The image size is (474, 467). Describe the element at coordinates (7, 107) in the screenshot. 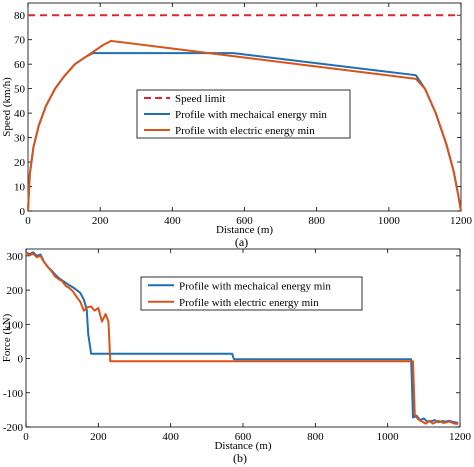

I see `y-axis-label: Speed (km/h)` at that location.